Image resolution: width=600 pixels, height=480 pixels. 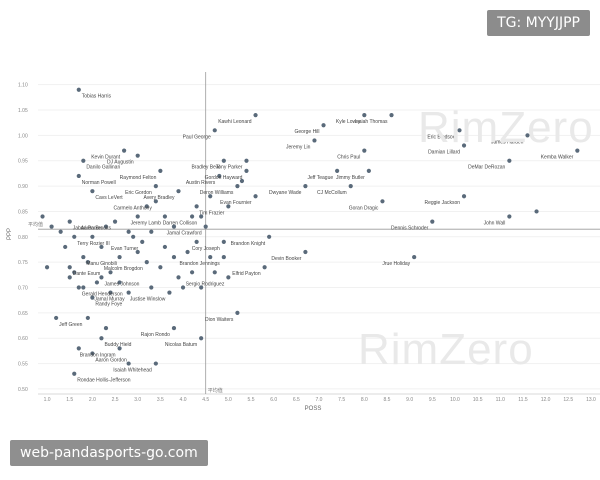 What do you see at coordinates (350, 178) in the screenshot?
I see `point-label: Jimmy Butler` at bounding box center [350, 178].